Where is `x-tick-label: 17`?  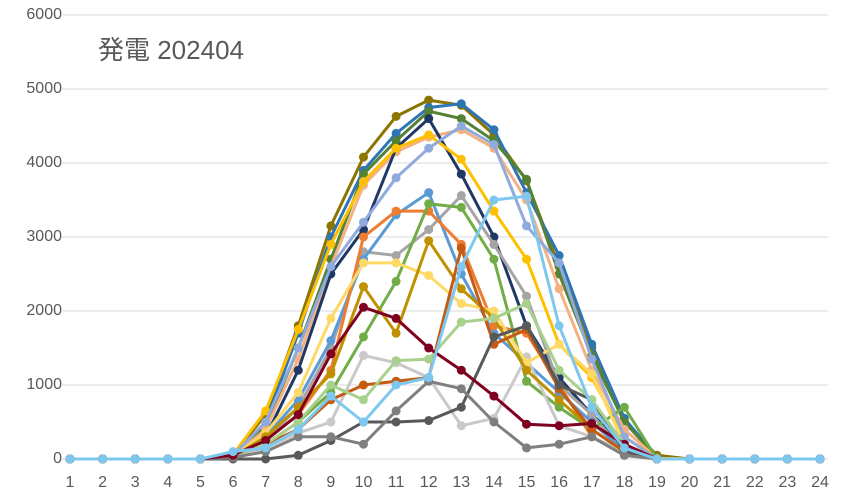 x-tick-label: 17 is located at coordinates (592, 482).